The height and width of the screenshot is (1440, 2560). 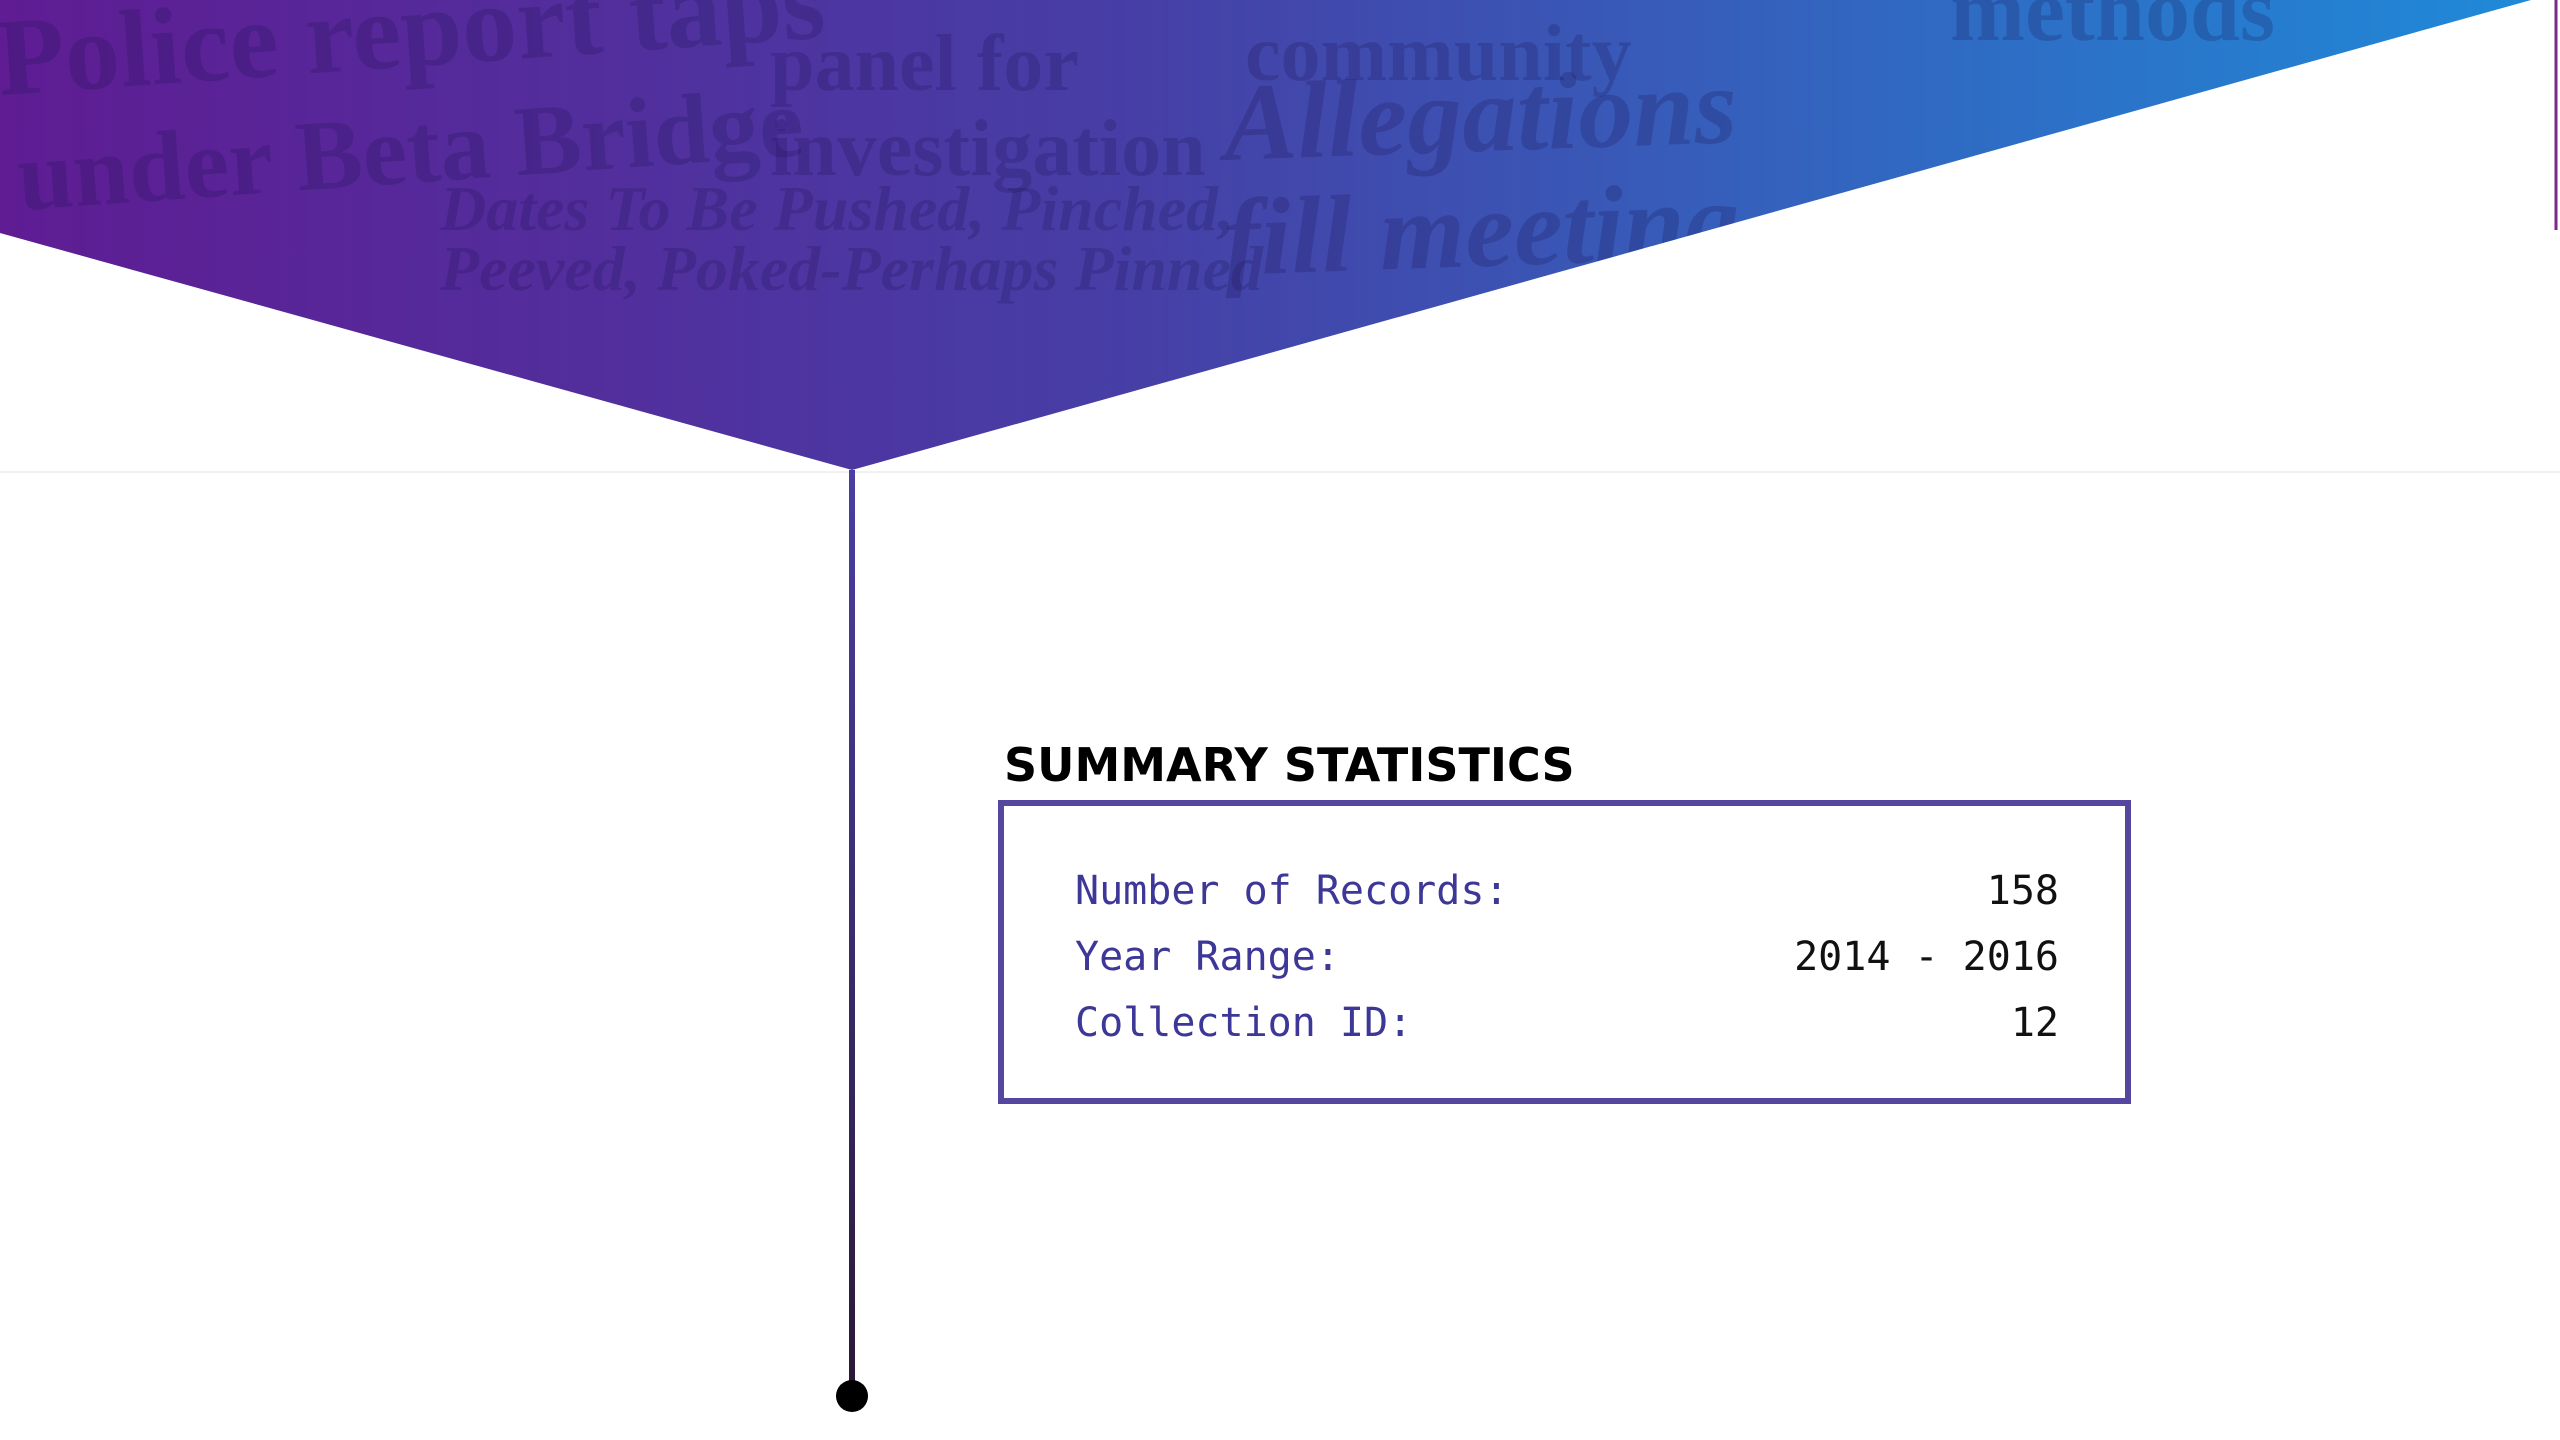 What do you see at coordinates (1292, 891) in the screenshot?
I see `stat-label: Number of Records:` at bounding box center [1292, 891].